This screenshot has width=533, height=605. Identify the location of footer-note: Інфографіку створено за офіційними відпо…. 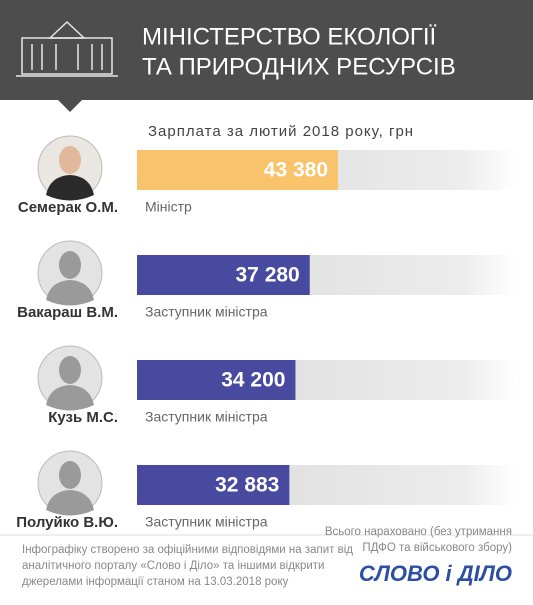
(187, 550).